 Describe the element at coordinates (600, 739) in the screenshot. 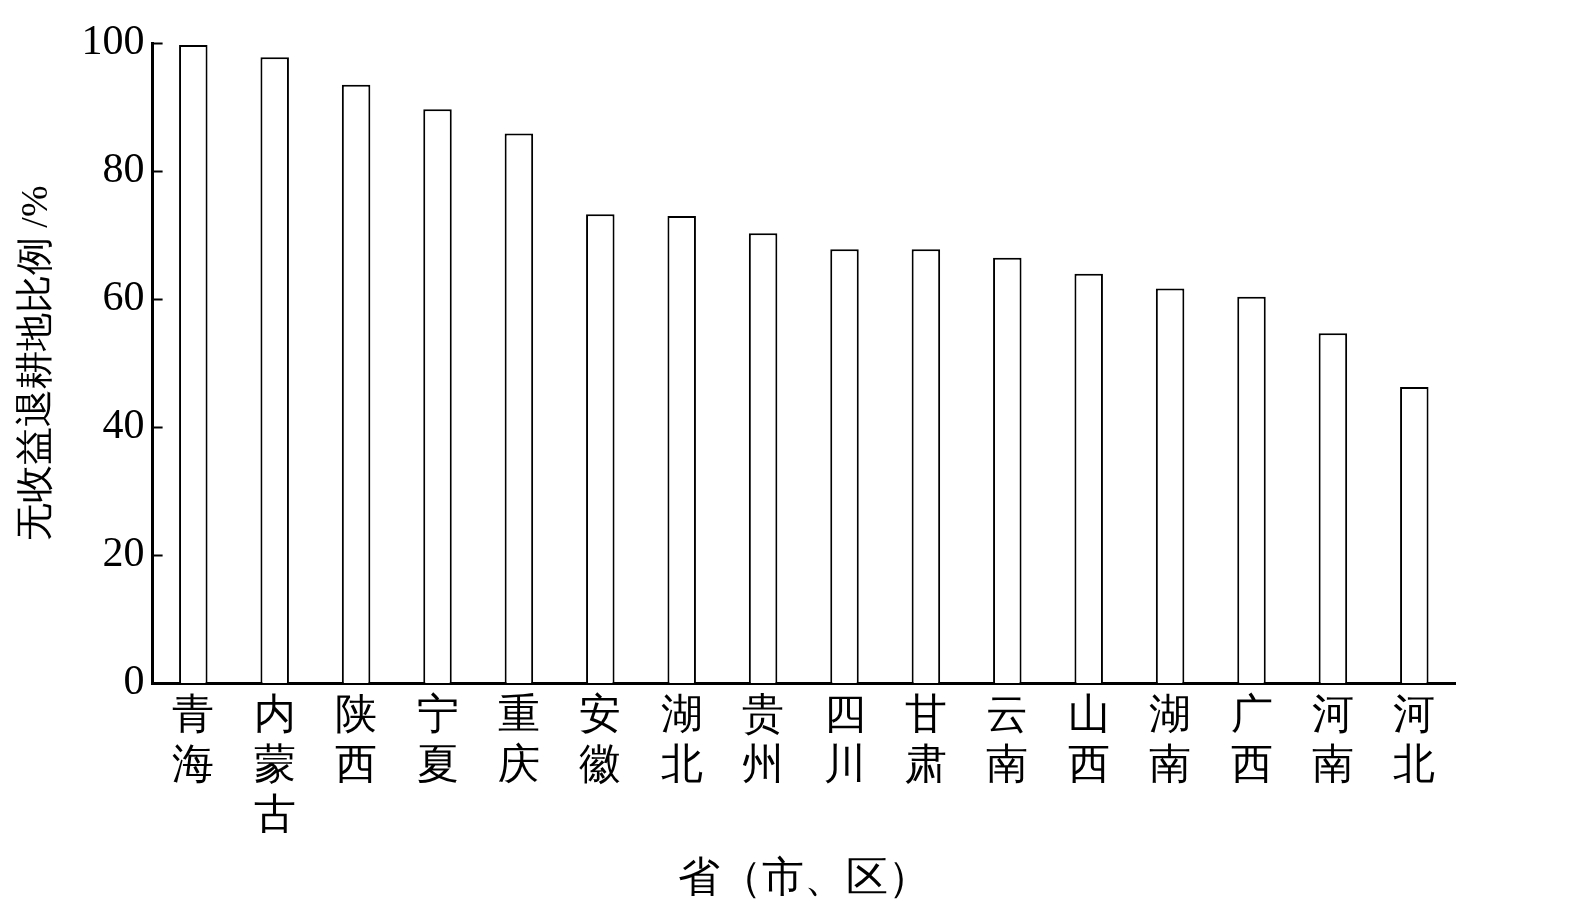

I see `x-tick-label: 安徽` at that location.